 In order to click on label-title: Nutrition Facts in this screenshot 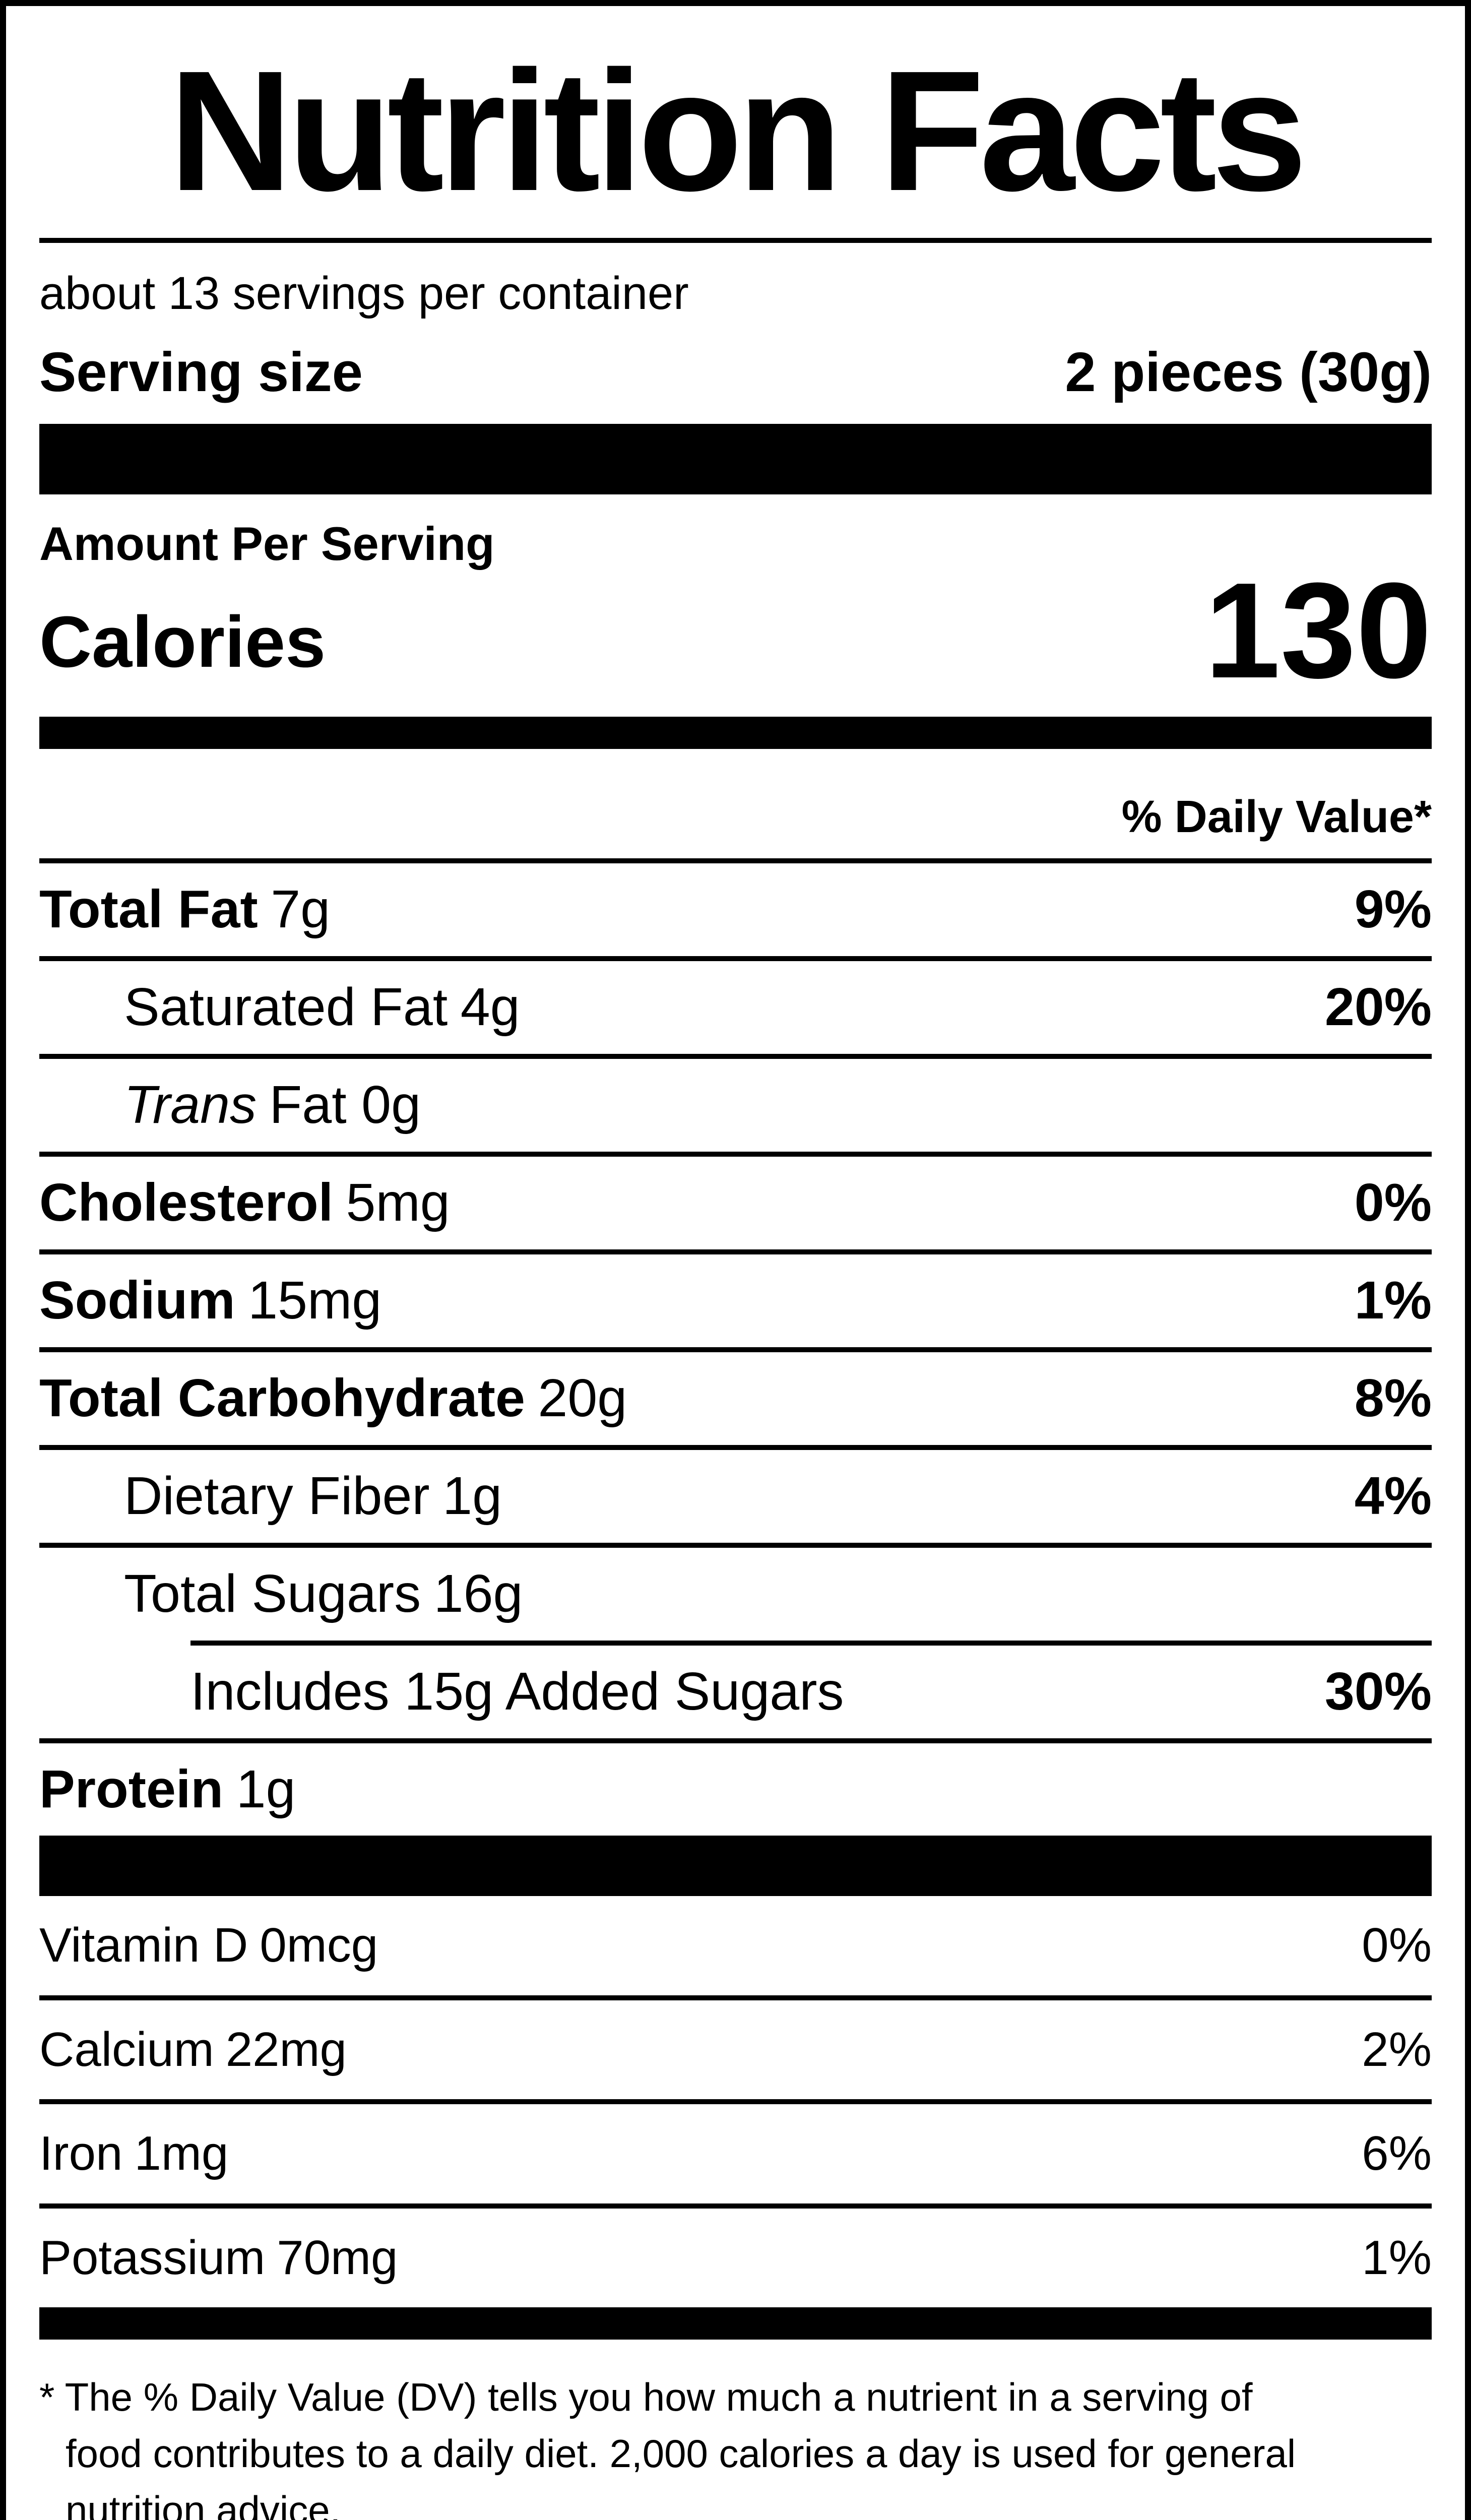, I will do `click(738, 131)`.